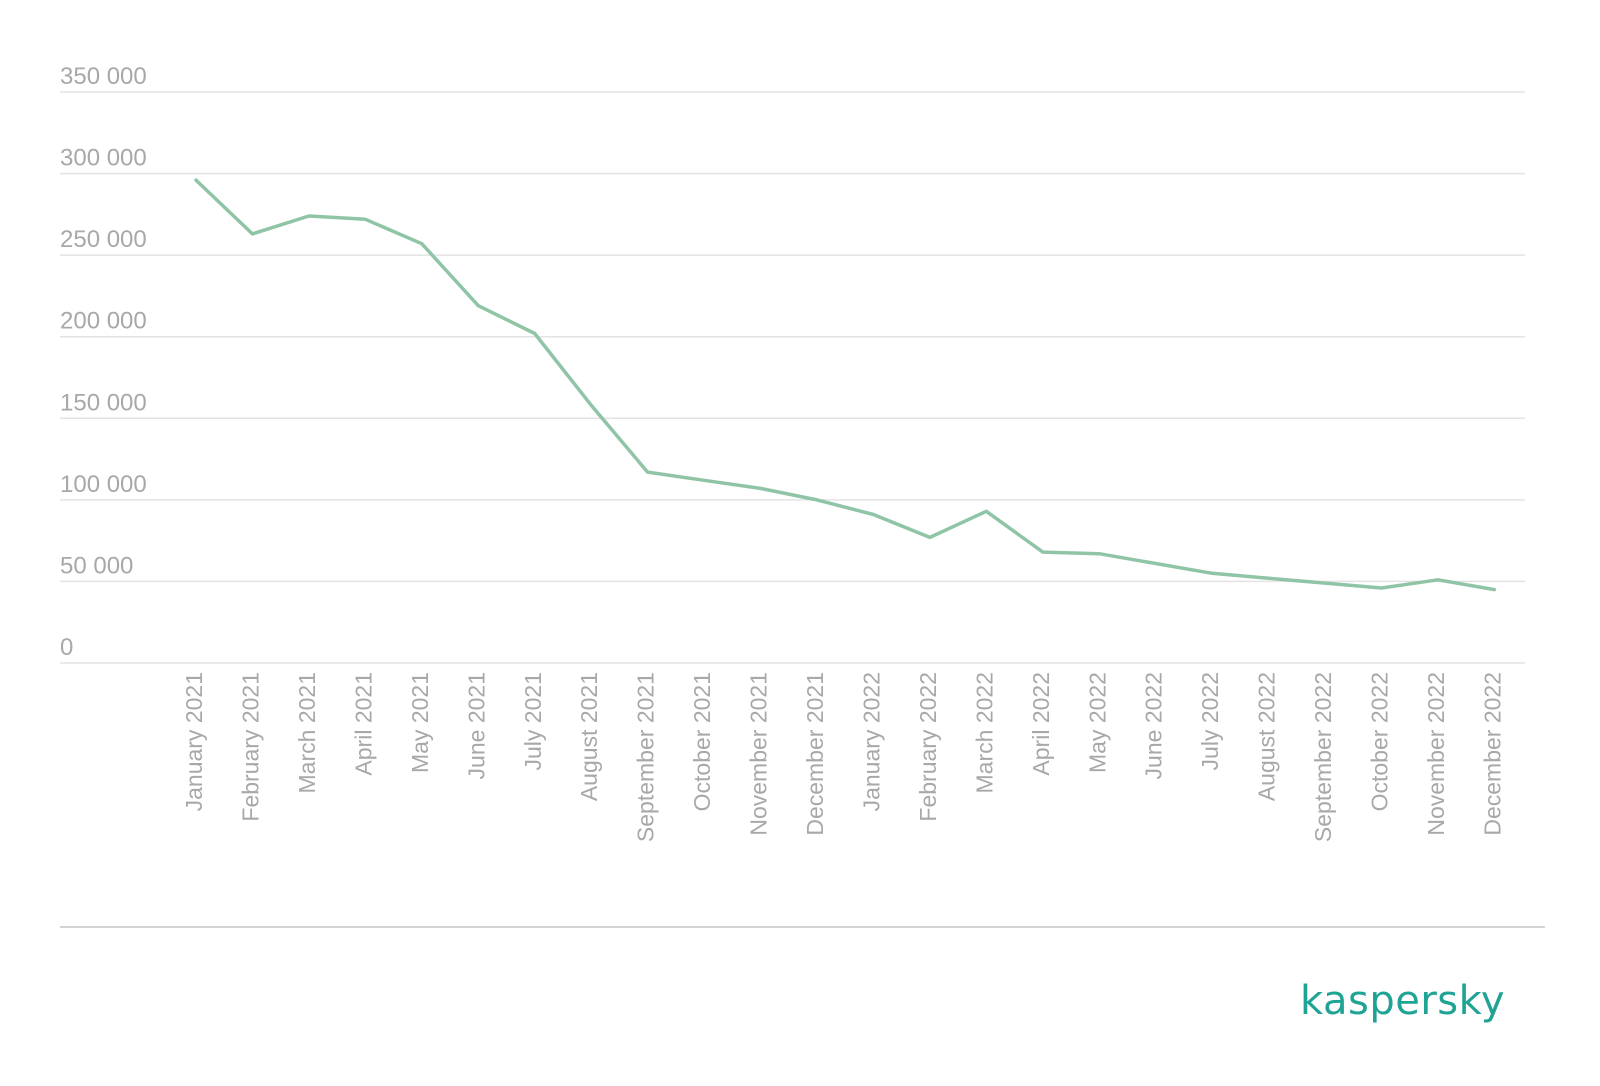 The height and width of the screenshot is (1086, 1600). What do you see at coordinates (589, 736) in the screenshot?
I see `x-tick-label: August 2021` at bounding box center [589, 736].